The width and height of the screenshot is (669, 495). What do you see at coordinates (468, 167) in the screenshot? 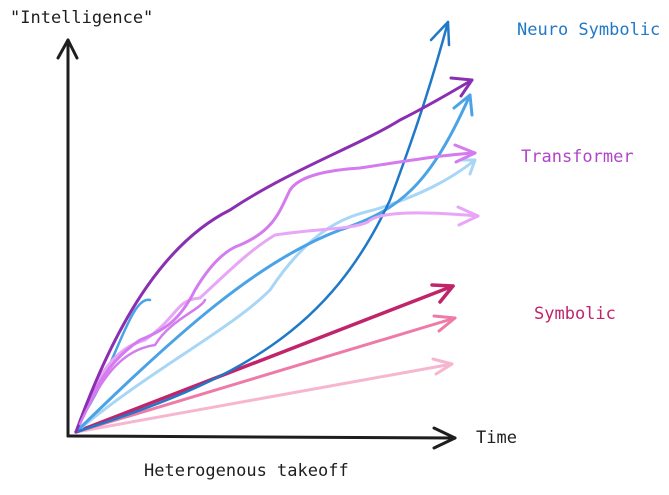
I see `neuro-light-arrowhead` at bounding box center [468, 167].